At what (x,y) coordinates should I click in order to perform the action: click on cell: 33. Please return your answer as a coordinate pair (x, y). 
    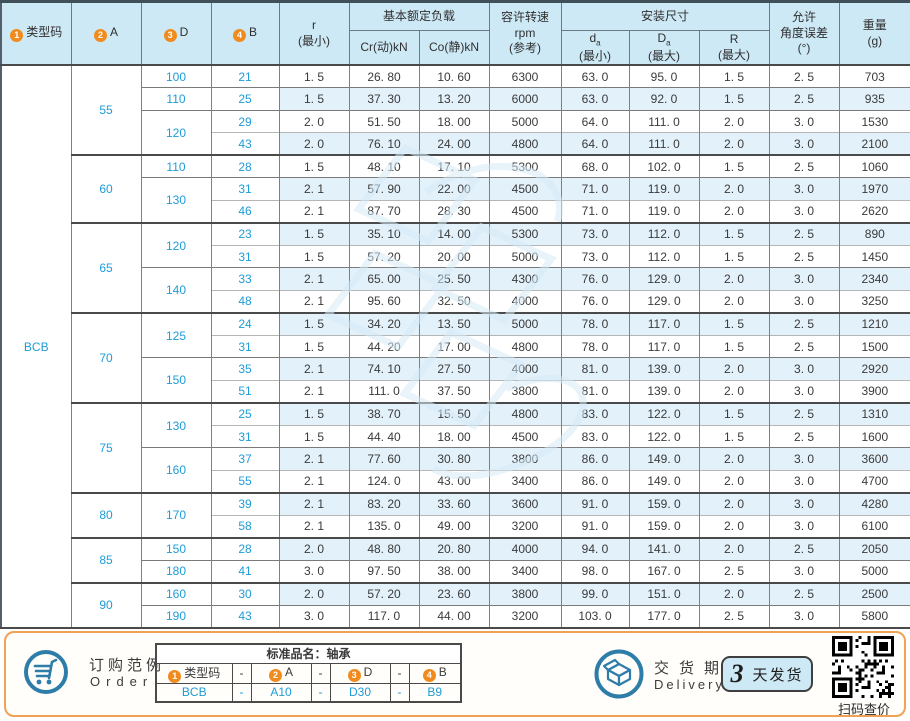
    Looking at the image, I should click on (245, 279).